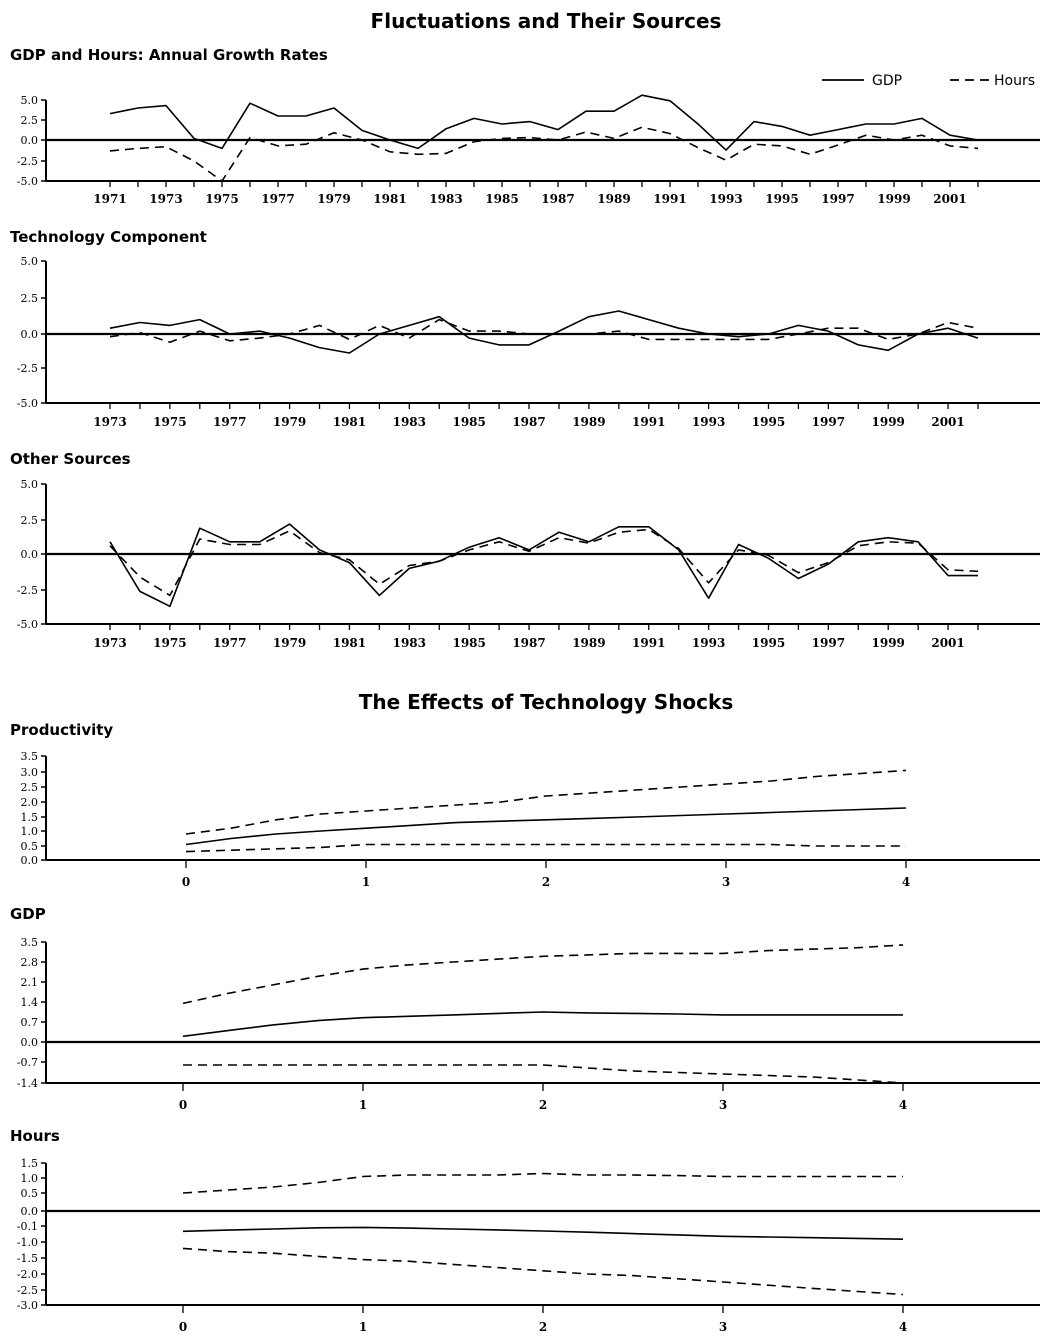  Describe the element at coordinates (893, 199) in the screenshot. I see `x-tick-label: 1999` at that location.